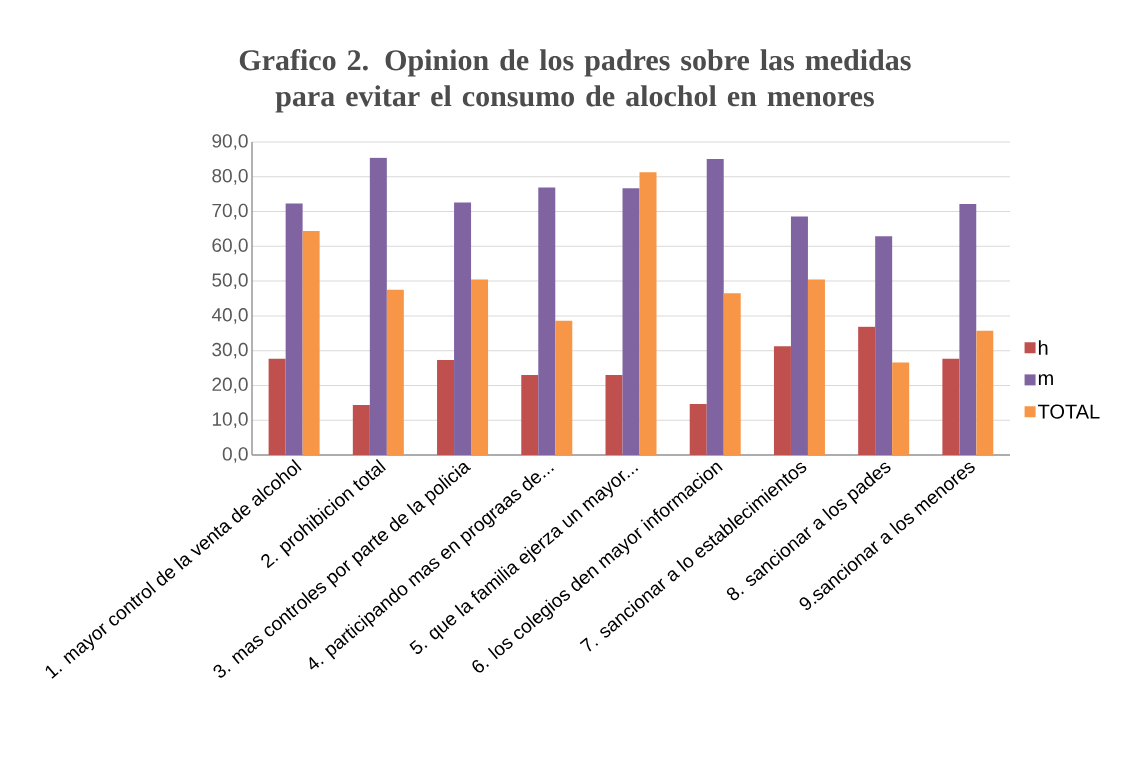 This screenshot has height=773, width=1131. Describe the element at coordinates (230, 350) in the screenshot. I see `y-tick-label: 30,0` at that location.